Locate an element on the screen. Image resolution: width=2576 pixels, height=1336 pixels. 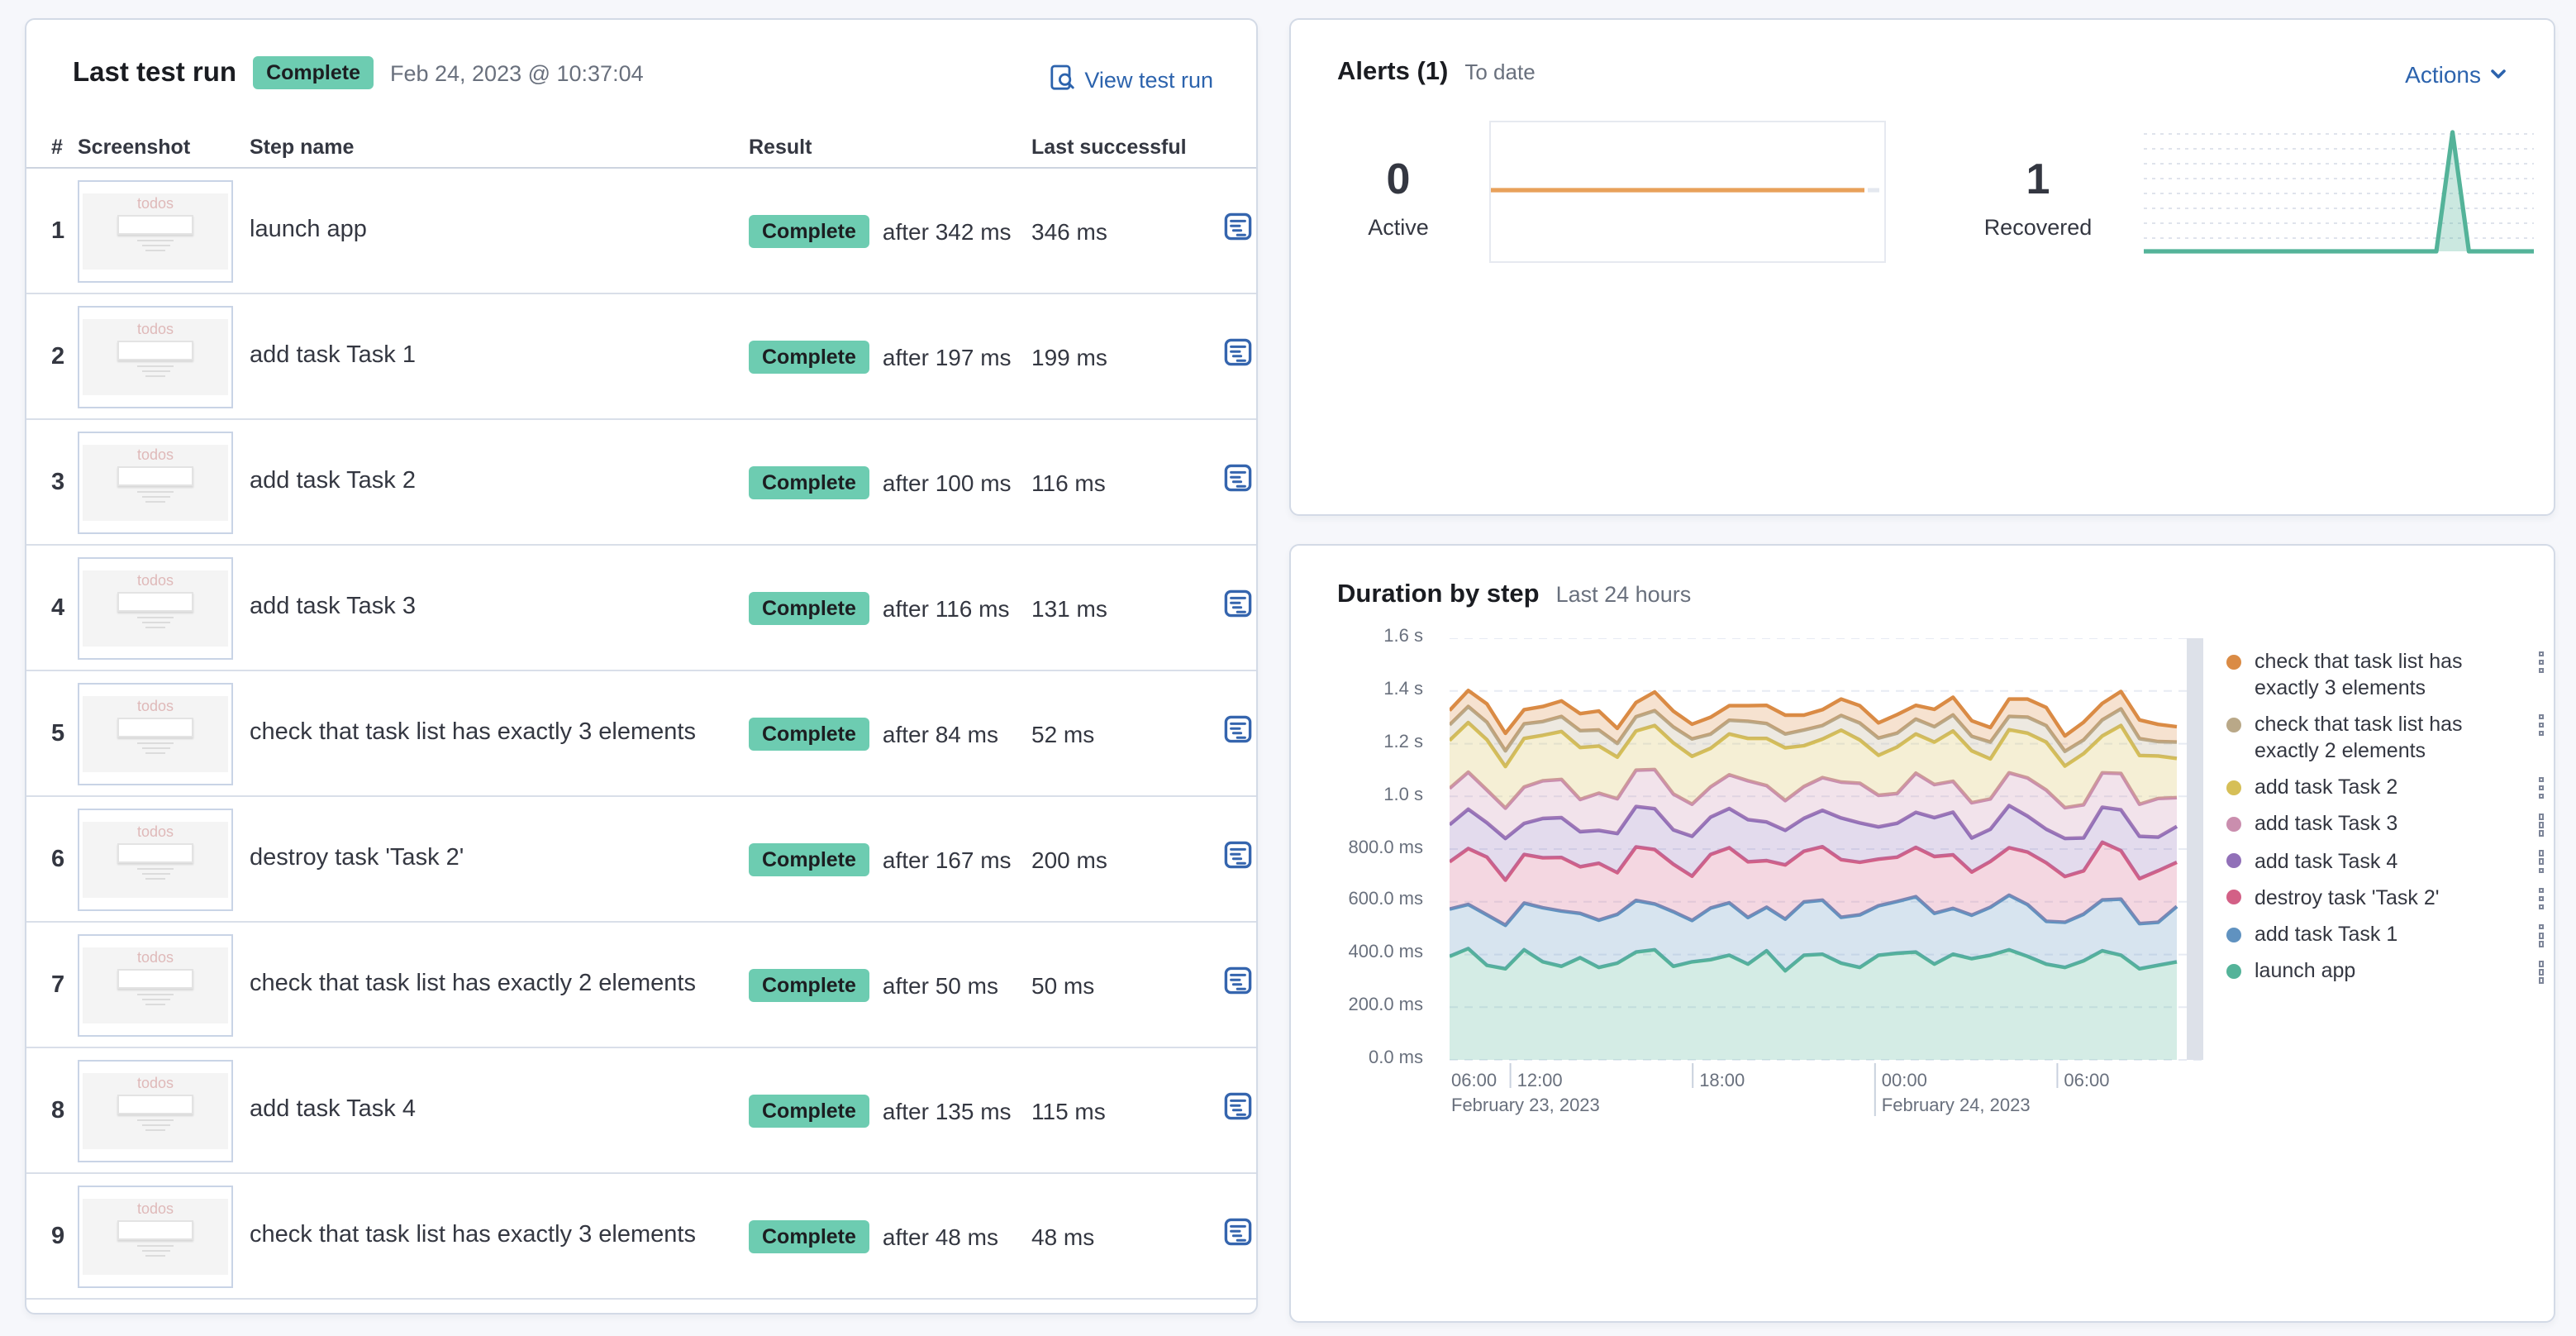
step-name: launch app is located at coordinates (309, 230).